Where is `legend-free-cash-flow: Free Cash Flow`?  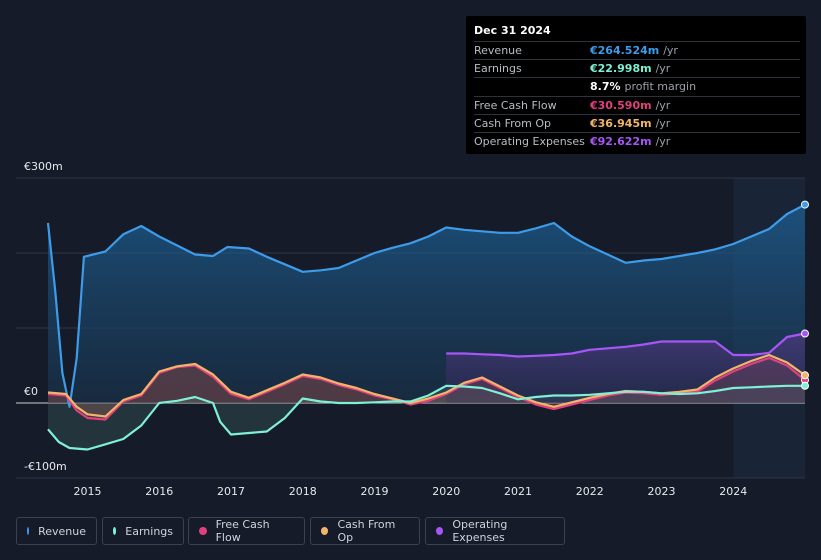 legend-free-cash-flow: Free Cash Flow is located at coordinates (246, 531).